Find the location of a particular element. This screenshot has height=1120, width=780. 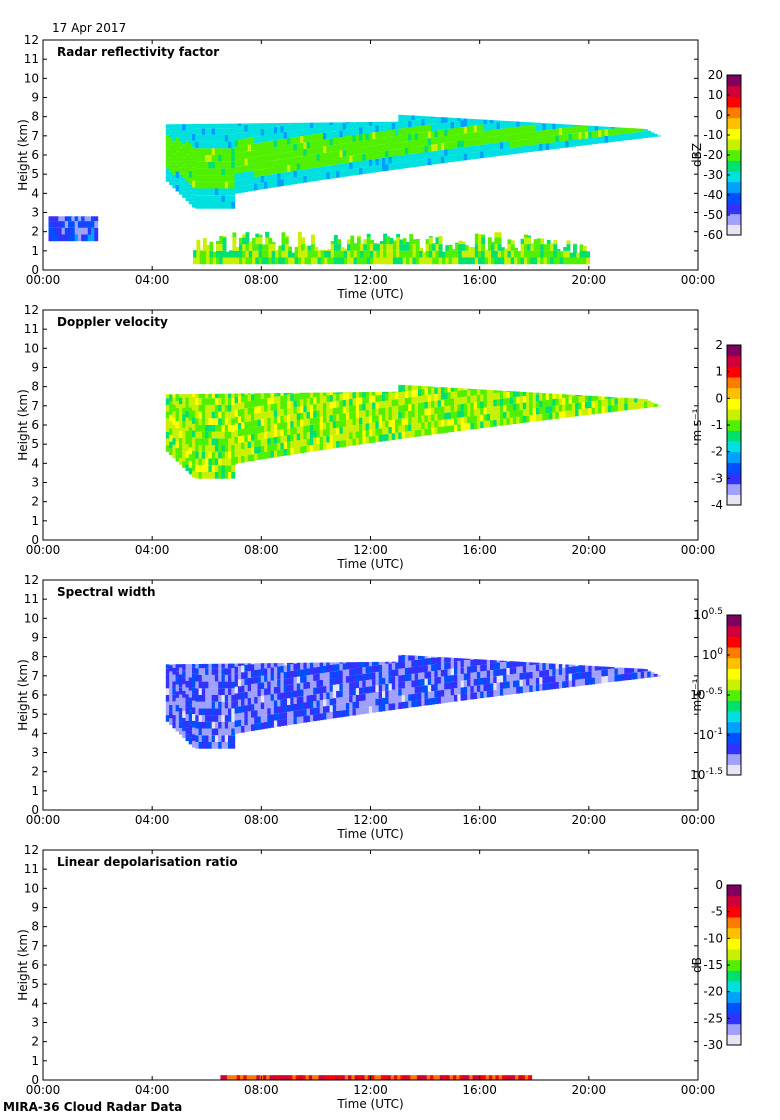

feature-boundary-layer-convection is located at coordinates (391, 248).